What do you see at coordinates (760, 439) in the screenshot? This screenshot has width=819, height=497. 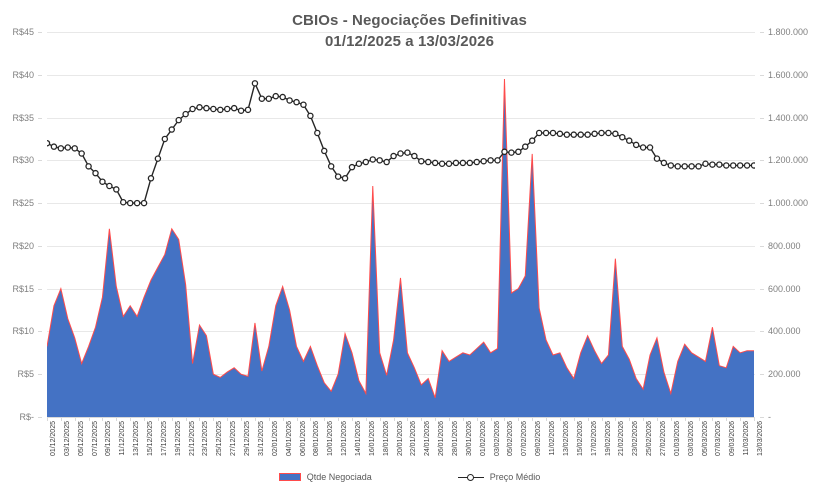 I see `x-axis-tick-label: 13/03/2026` at bounding box center [760, 439].